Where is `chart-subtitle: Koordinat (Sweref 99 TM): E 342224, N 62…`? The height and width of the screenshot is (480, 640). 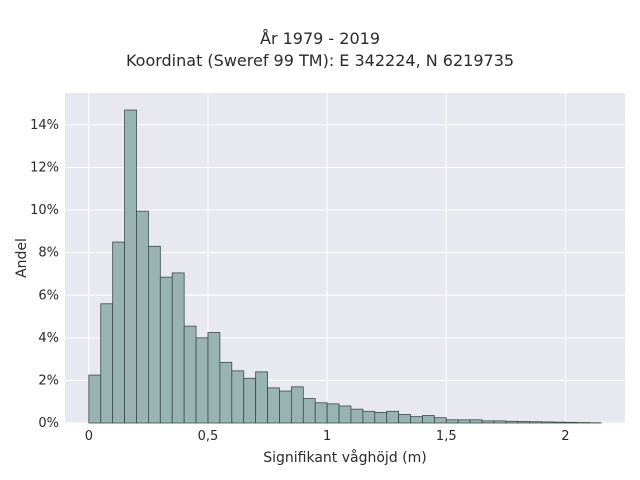
chart-subtitle: Koordinat (Sweref 99 TM): E 342224, N 62… is located at coordinates (320, 60).